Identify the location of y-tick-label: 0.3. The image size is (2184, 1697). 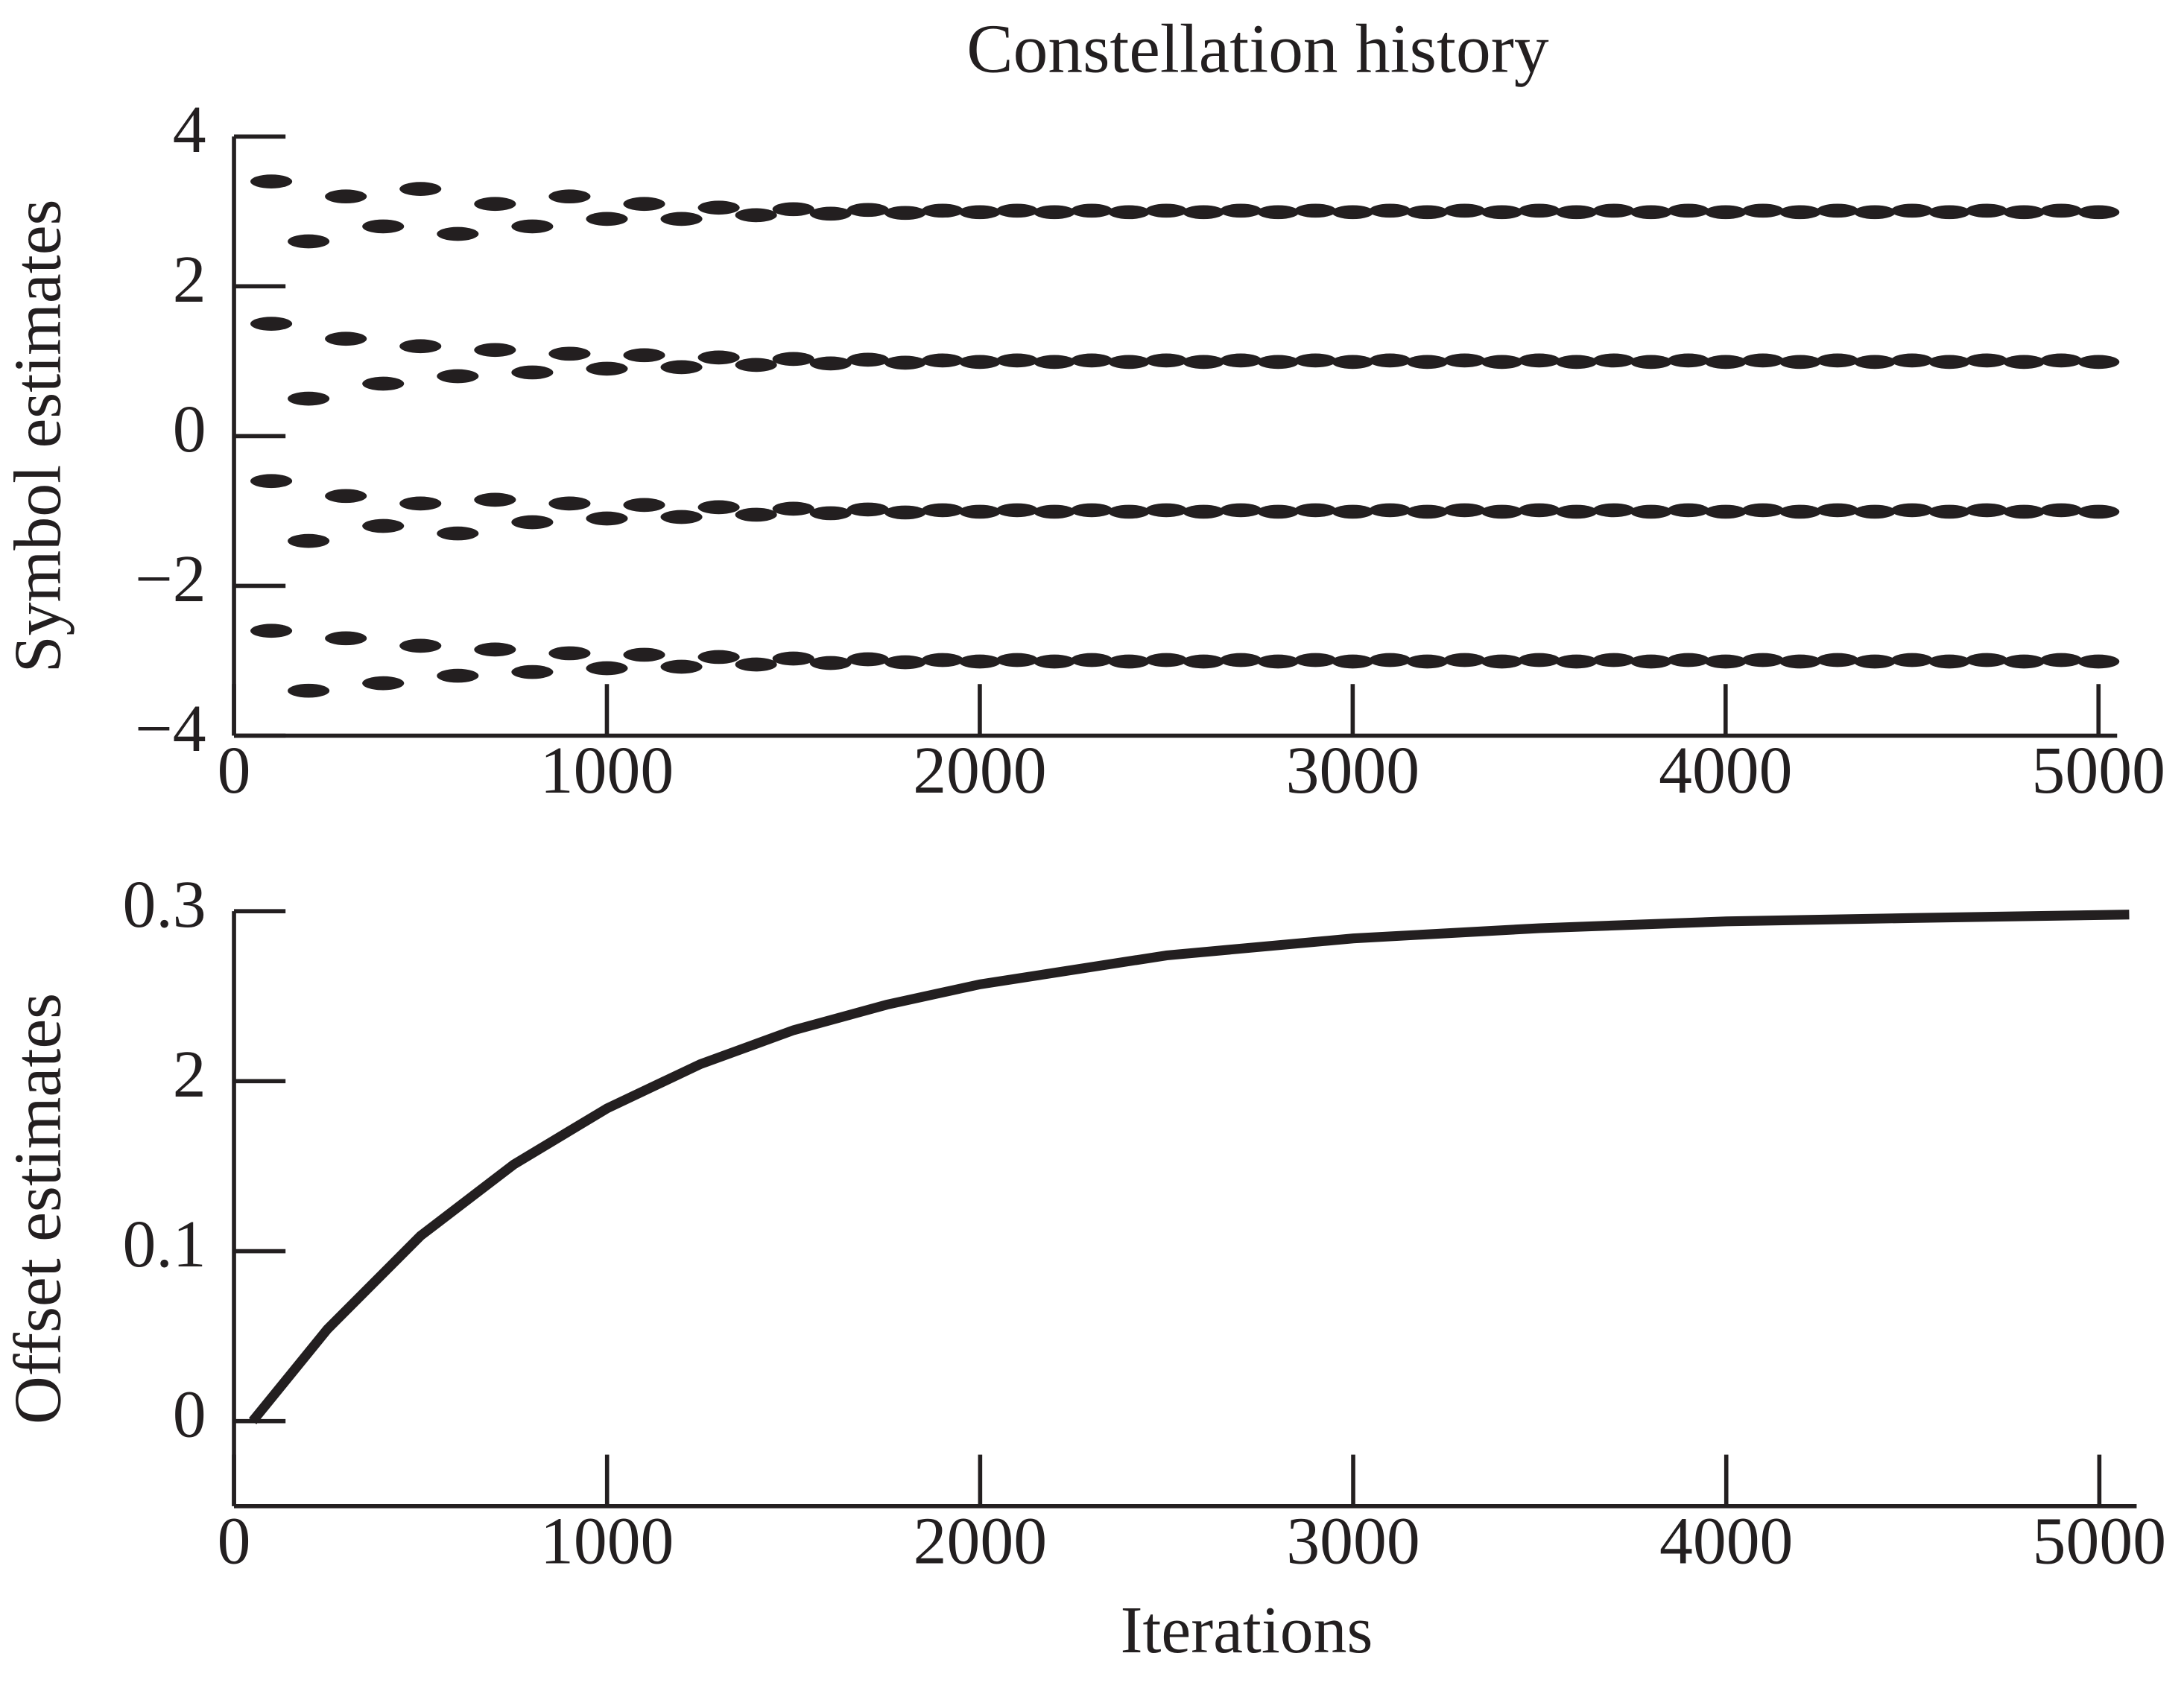
(164, 905).